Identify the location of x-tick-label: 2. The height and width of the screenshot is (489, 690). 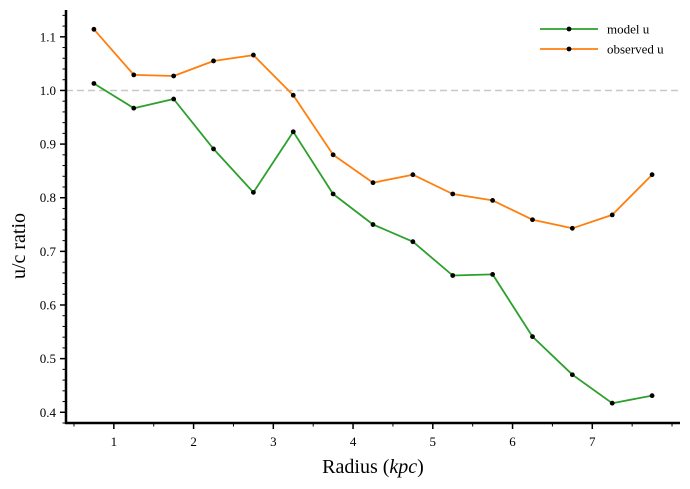
(193, 441).